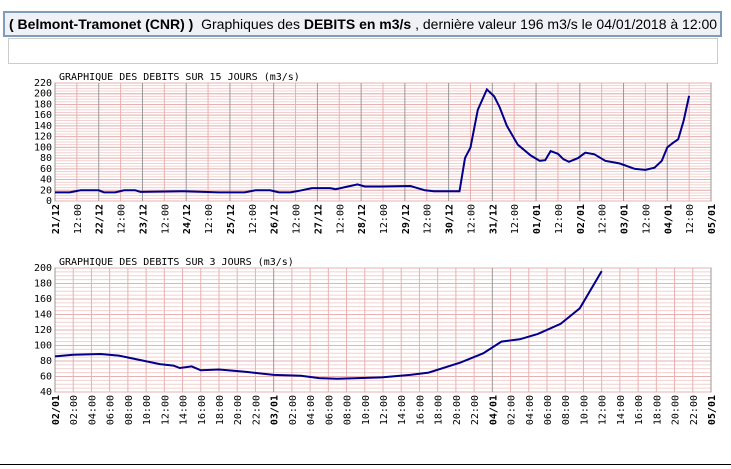 This screenshot has width=731, height=469. I want to click on x-tick-label: 28/12, so click(362, 219).